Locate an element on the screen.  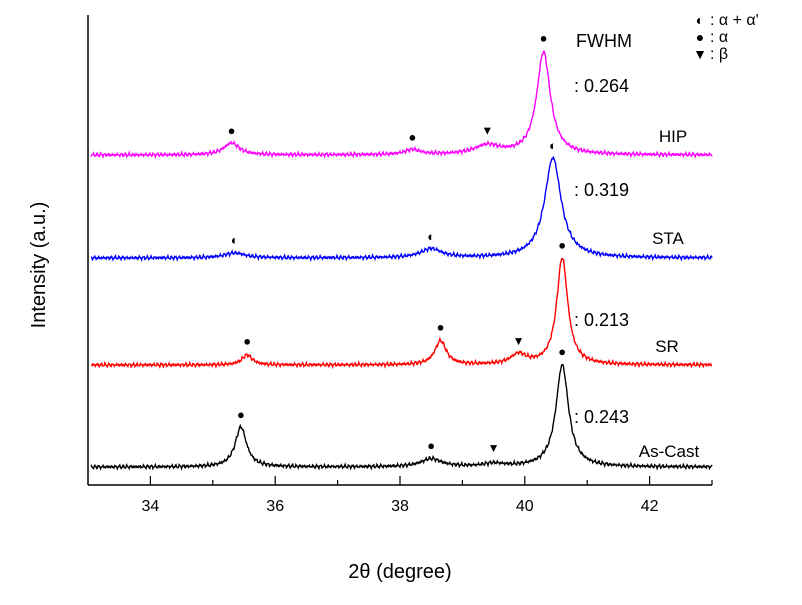
series-label: STA is located at coordinates (668, 238).